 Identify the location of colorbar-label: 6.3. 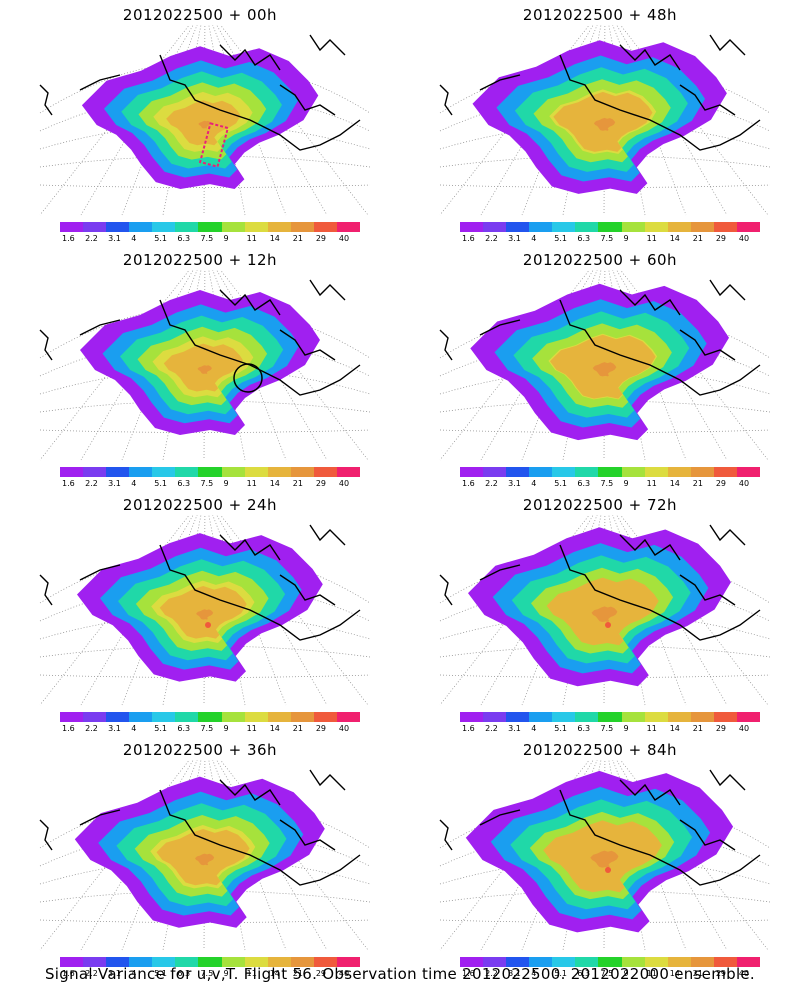
(584, 728).